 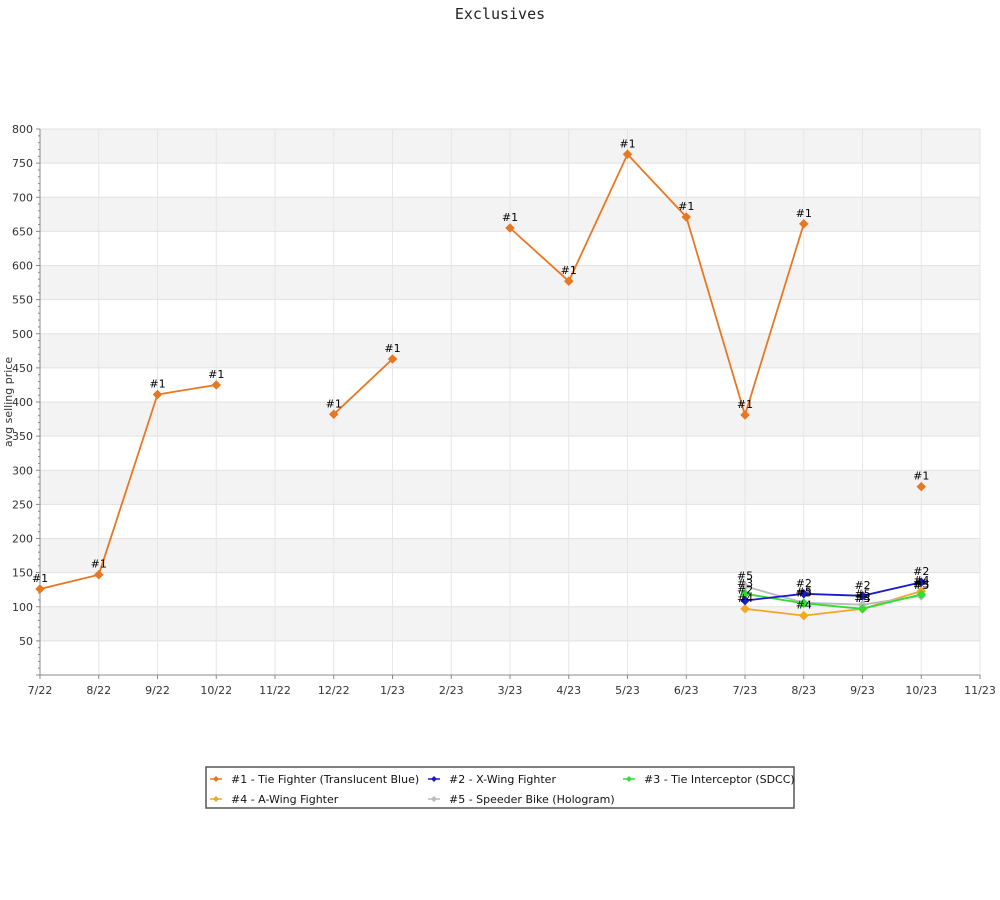 What do you see at coordinates (325, 779) in the screenshot?
I see `legend-label: #1 - Tie Fighter (Translucent Blue)` at bounding box center [325, 779].